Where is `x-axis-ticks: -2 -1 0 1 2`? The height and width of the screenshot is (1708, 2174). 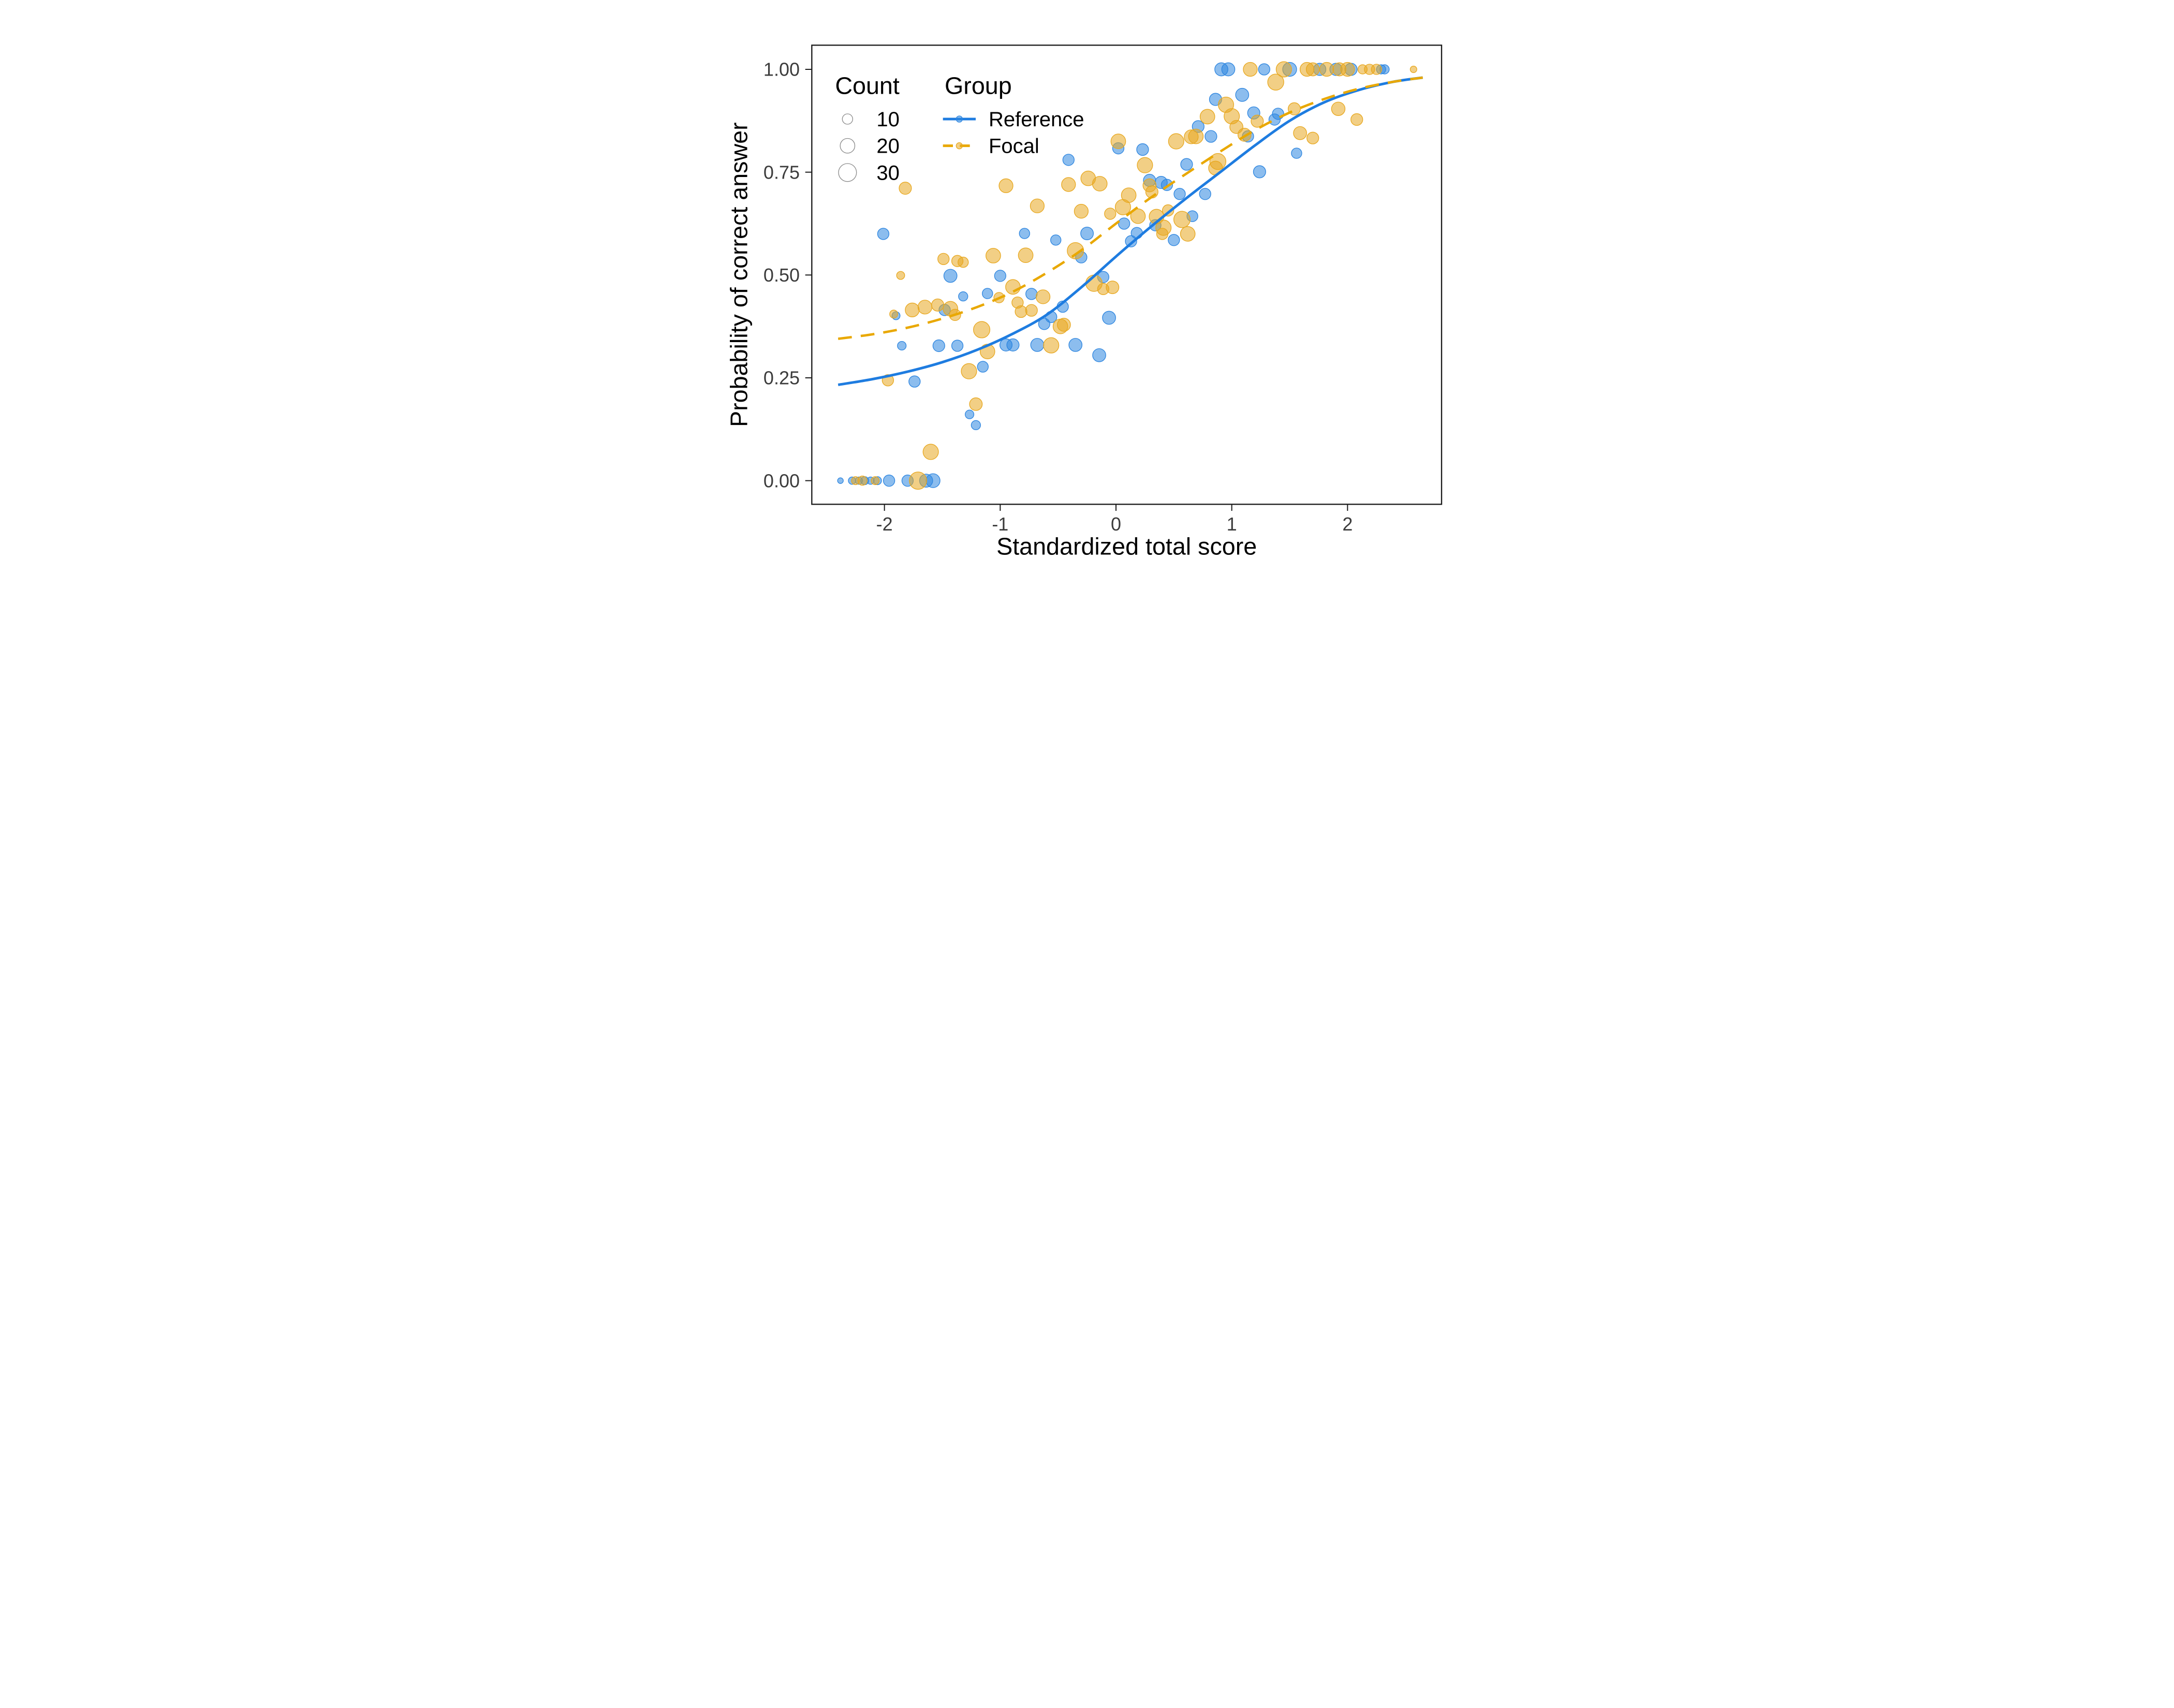
x-axis-ticks: -2 -1 0 1 2 is located at coordinates (1114, 519).